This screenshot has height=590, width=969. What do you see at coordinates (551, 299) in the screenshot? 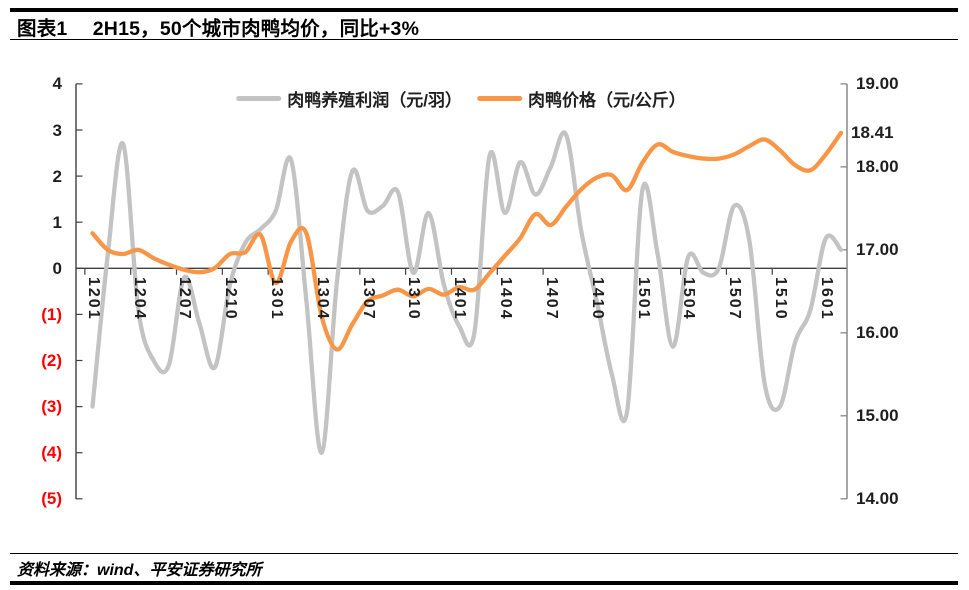
I see `x-axis-label: 1407` at bounding box center [551, 299].